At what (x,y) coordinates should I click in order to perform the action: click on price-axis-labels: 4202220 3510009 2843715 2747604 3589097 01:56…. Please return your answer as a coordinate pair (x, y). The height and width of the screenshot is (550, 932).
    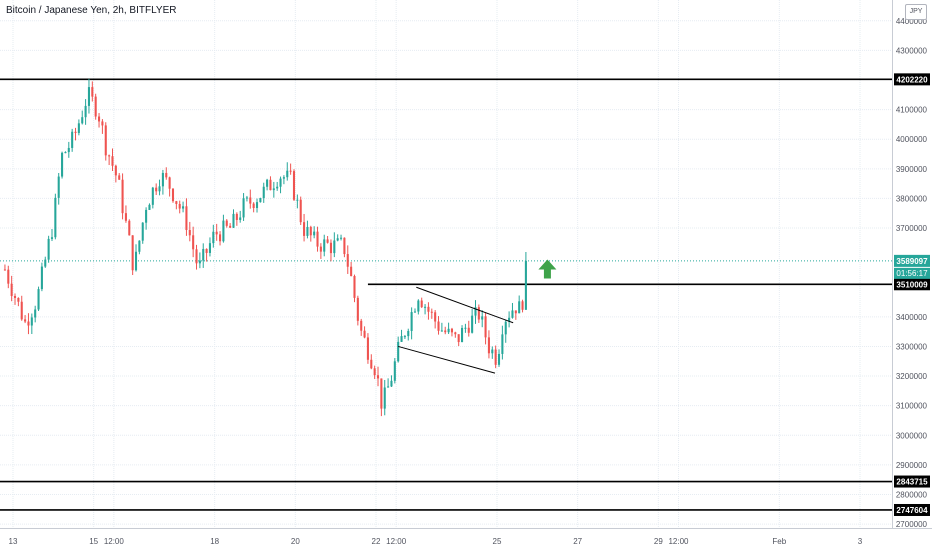
    Looking at the image, I should click on (912, 294).